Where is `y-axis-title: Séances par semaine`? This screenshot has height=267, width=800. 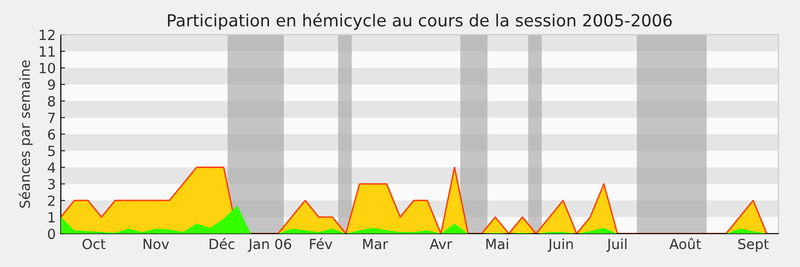
y-axis-title: Séances par semaine is located at coordinates (25, 134).